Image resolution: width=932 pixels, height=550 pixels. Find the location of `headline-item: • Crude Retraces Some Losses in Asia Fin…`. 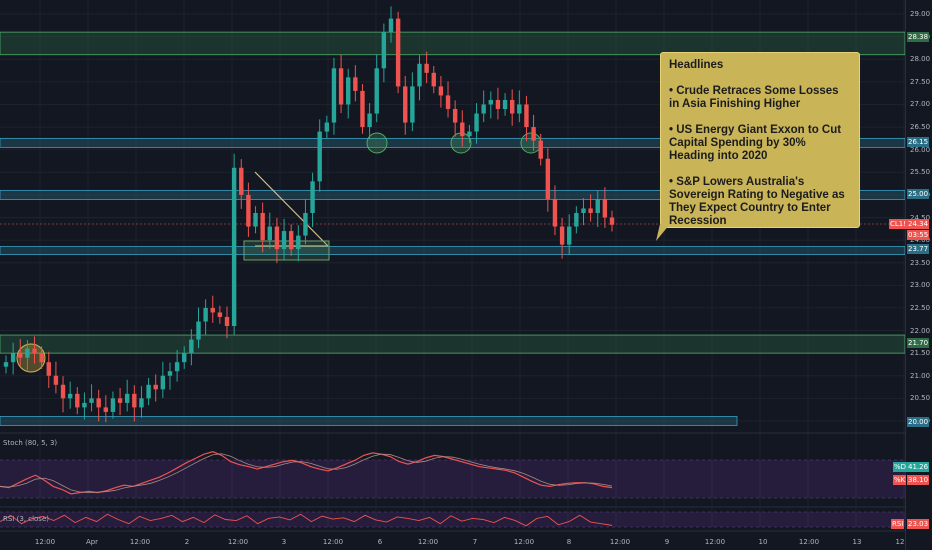

headline-item: • Crude Retraces Some Losses in Asia Fin… is located at coordinates (754, 97).